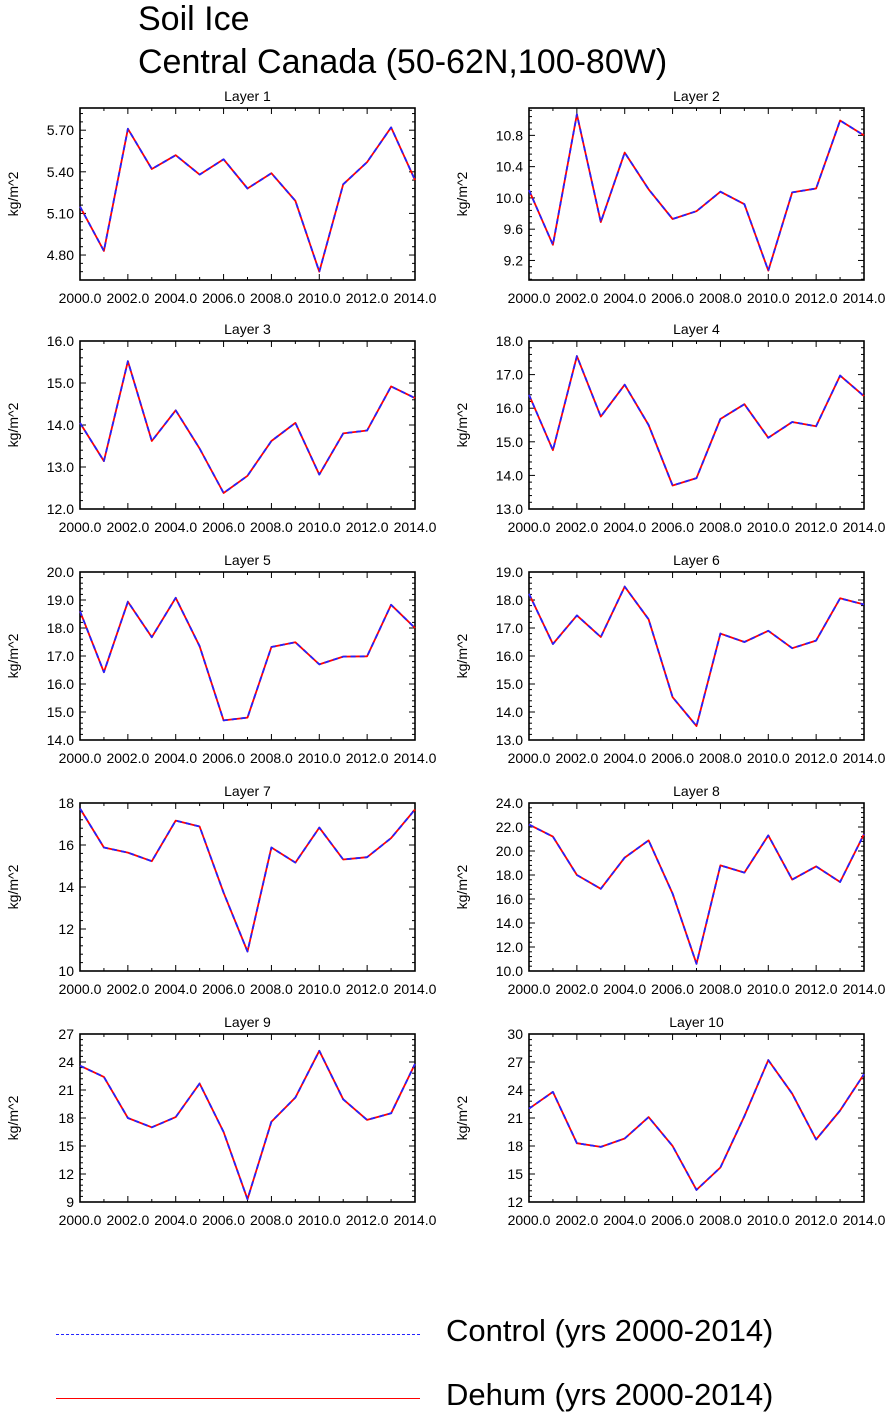 This screenshot has width=892, height=1418. Describe the element at coordinates (60, 712) in the screenshot. I see `y-tick-label: 15.0` at that location.